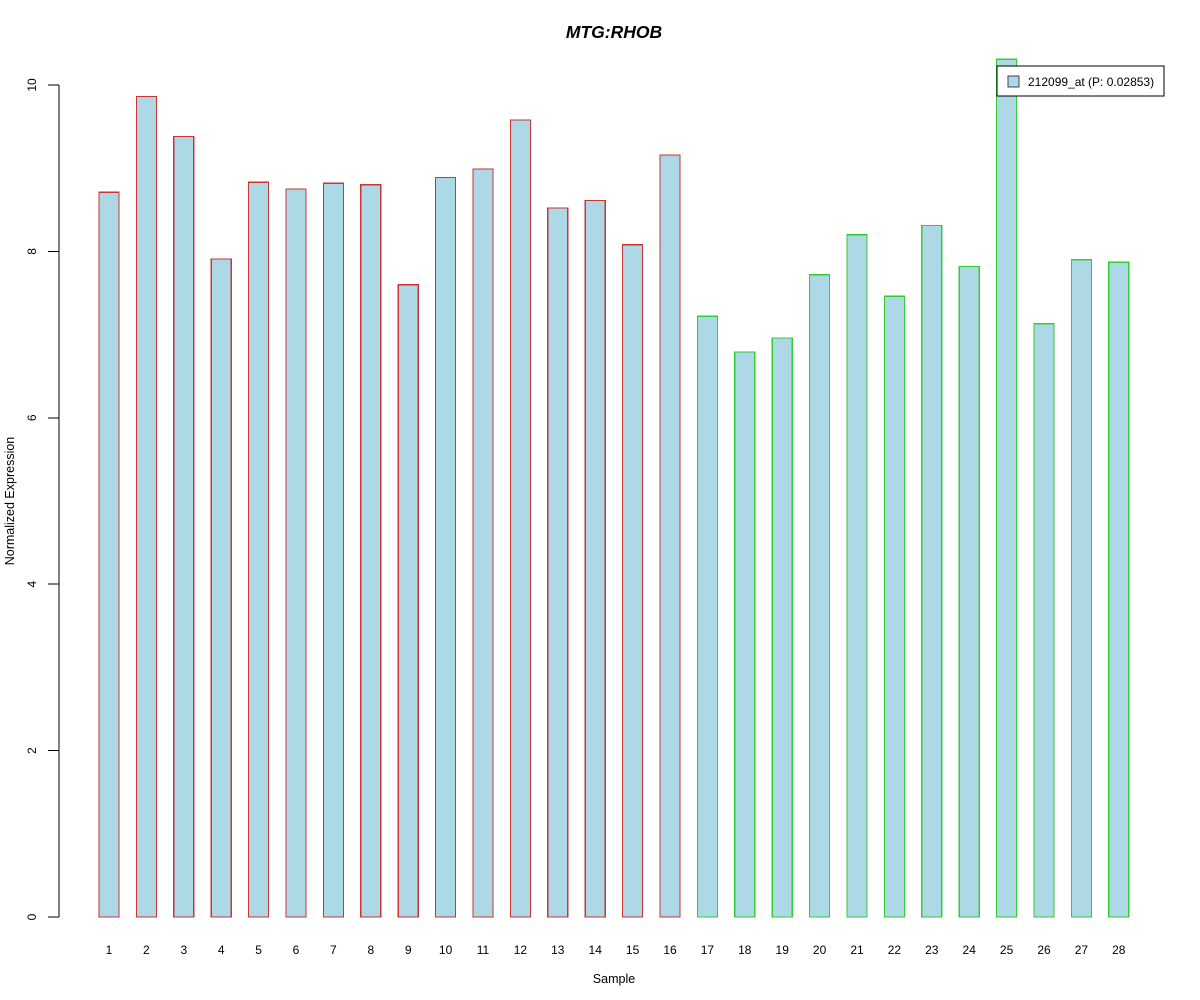 Image resolution: width=1200 pixels, height=1000 pixels. Describe the element at coordinates (633, 950) in the screenshot. I see `x-tick-label: 15` at that location.